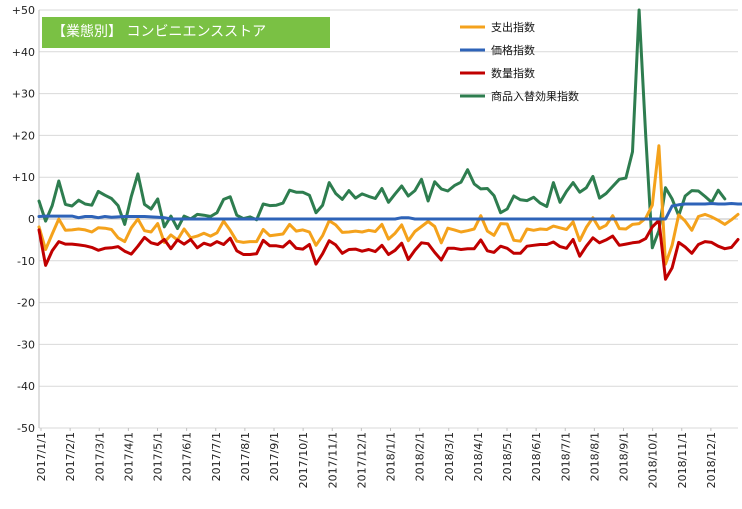  I want to click on y-tick-label: +30, so click(23, 94).